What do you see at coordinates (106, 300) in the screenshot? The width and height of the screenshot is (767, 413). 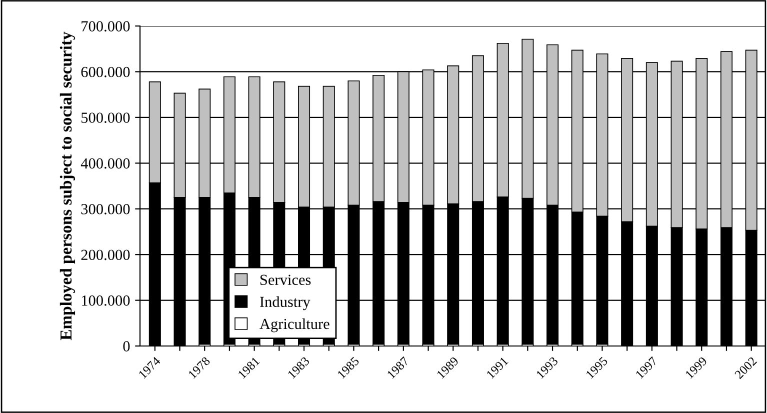 I see `y-tick-label: 100.000` at bounding box center [106, 300].